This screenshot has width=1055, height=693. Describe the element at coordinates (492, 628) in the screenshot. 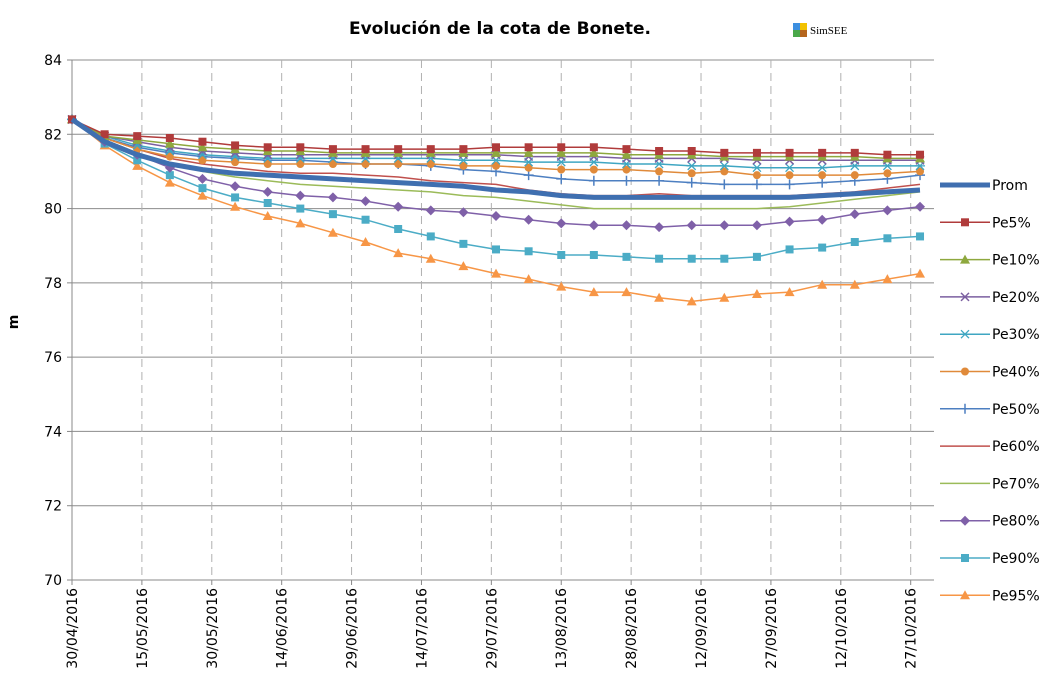

I see `x-tick-label: 29/07/2016` at that location.